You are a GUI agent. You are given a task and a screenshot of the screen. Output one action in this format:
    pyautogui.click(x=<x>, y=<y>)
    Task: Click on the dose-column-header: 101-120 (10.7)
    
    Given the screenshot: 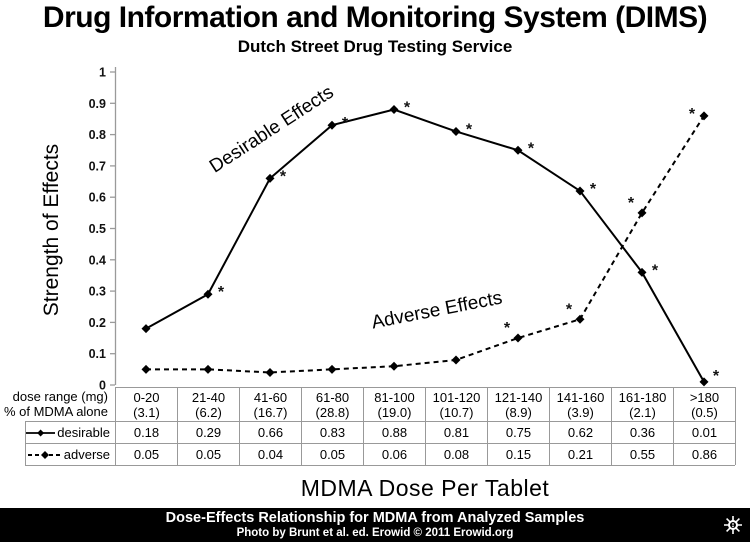 What is the action you would take?
    pyautogui.click(x=456, y=404)
    